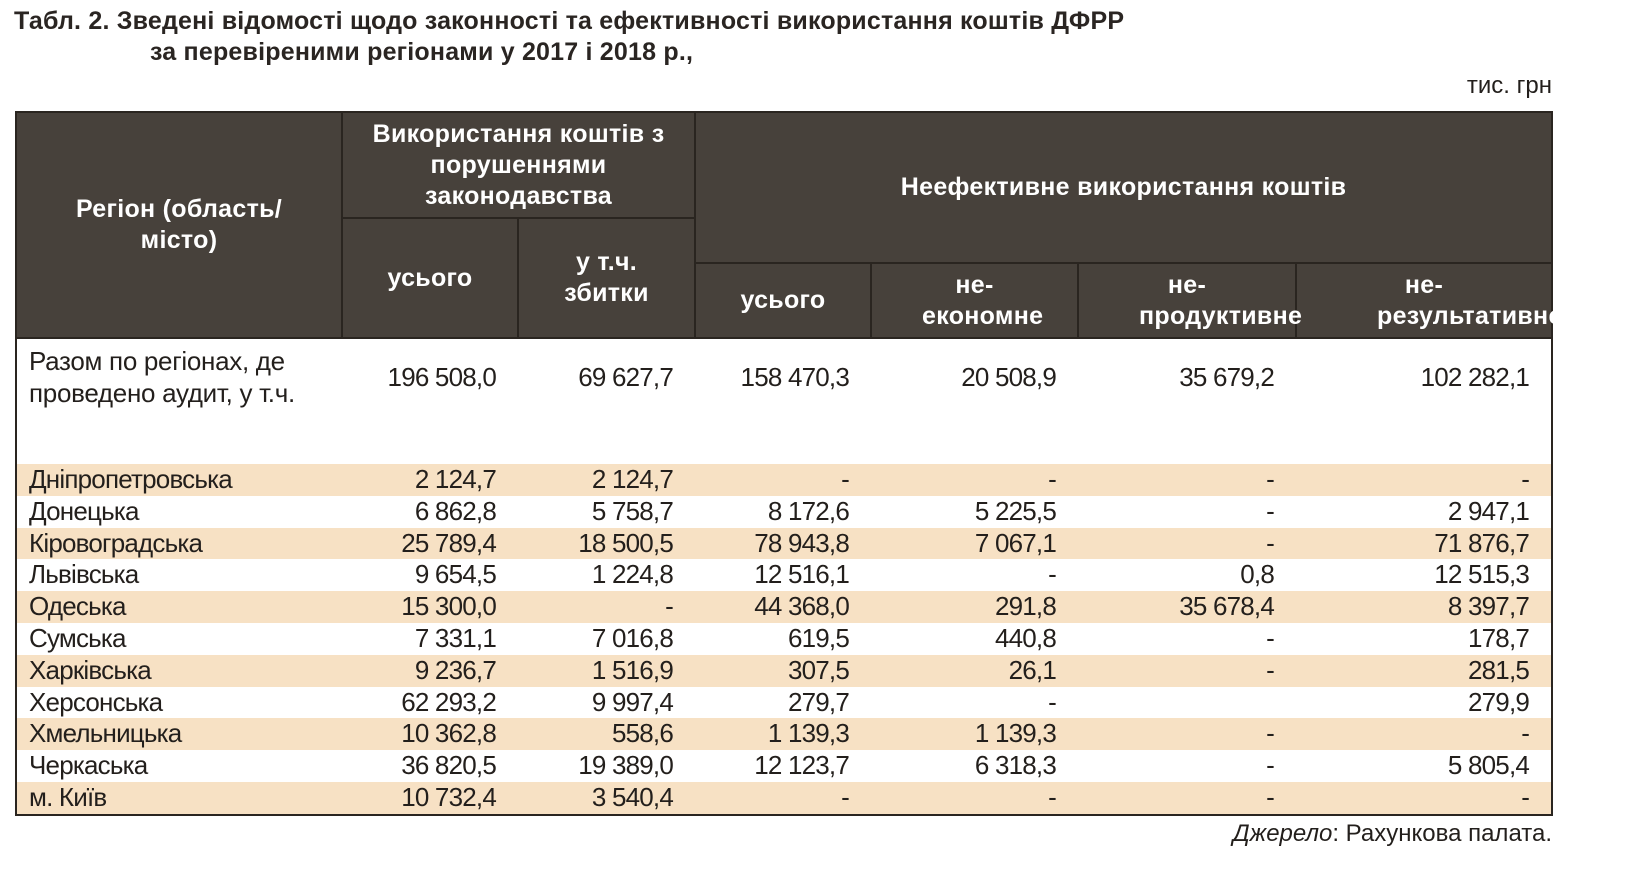  Describe the element at coordinates (1015, 765) in the screenshot. I see `value-cell: 6 318,3` at that location.